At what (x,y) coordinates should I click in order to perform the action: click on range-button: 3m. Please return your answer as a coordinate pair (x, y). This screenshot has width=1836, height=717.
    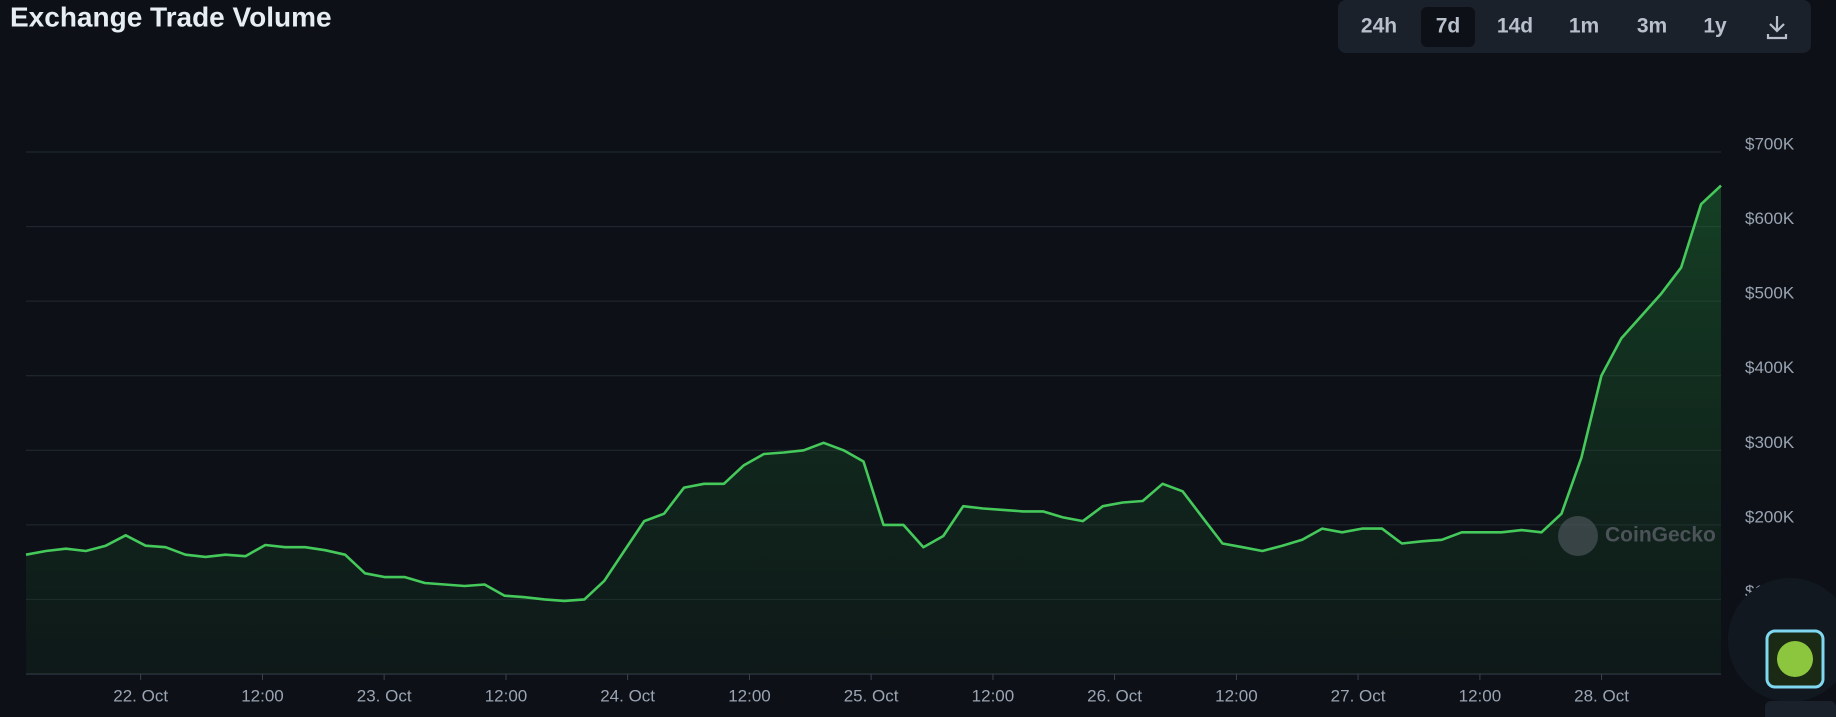
    Looking at the image, I should click on (1652, 26).